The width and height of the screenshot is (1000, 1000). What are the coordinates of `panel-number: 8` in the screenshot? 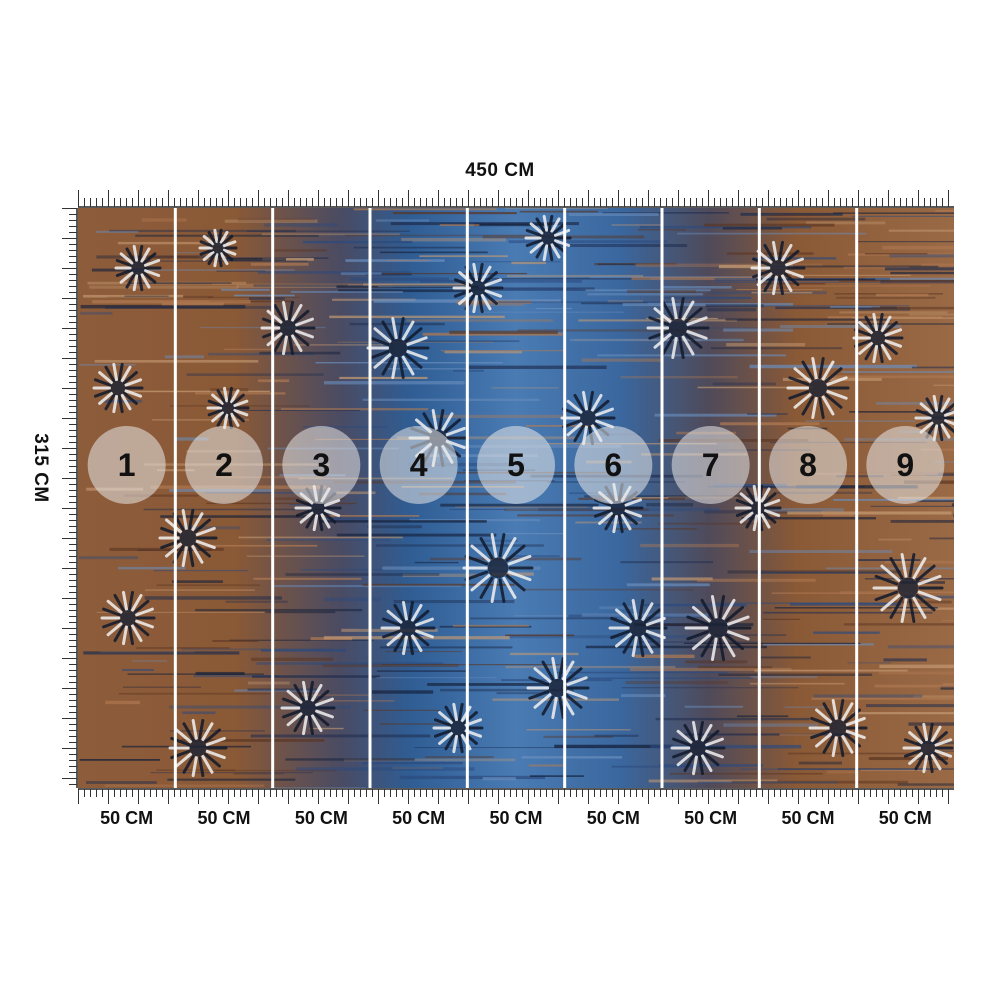 It's located at (808, 465).